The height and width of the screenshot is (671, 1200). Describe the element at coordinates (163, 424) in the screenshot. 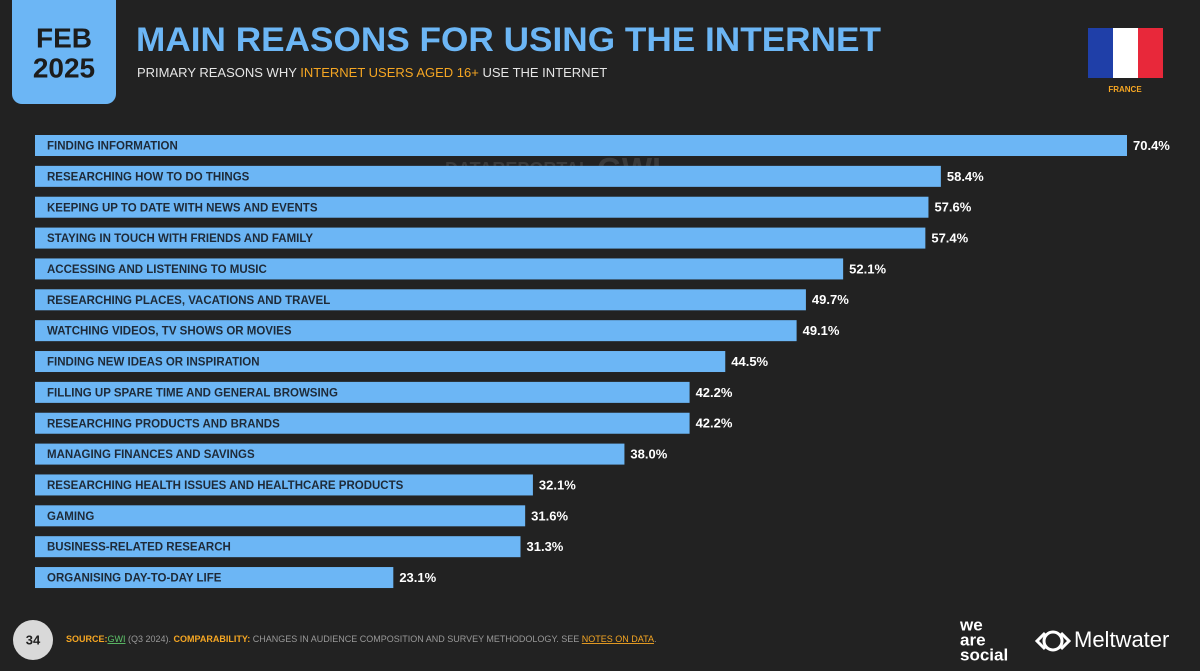

I see `category-label: RESEARCHING PRODUCTS AND BRANDS` at that location.